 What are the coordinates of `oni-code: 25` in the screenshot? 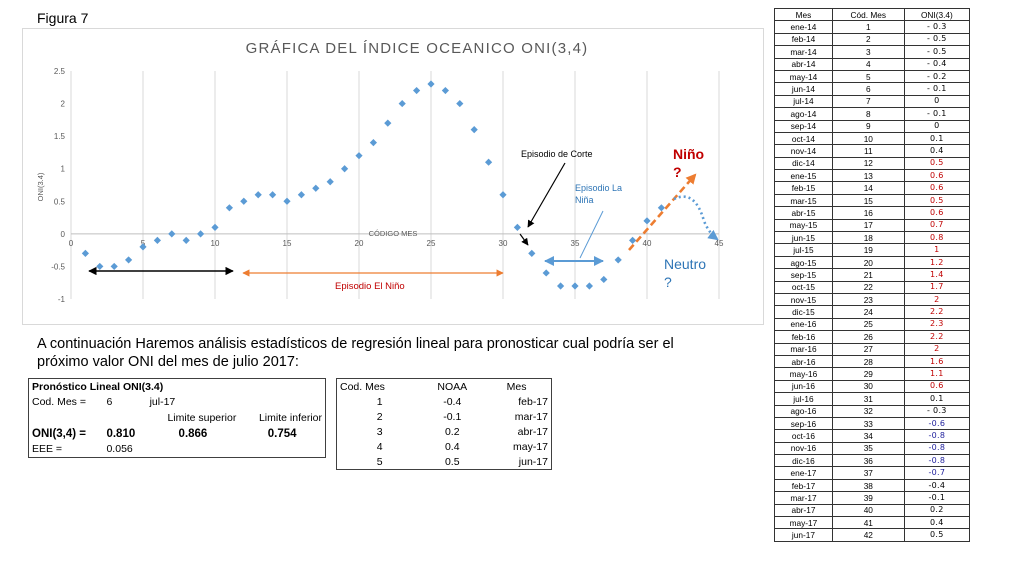 It's located at (868, 324).